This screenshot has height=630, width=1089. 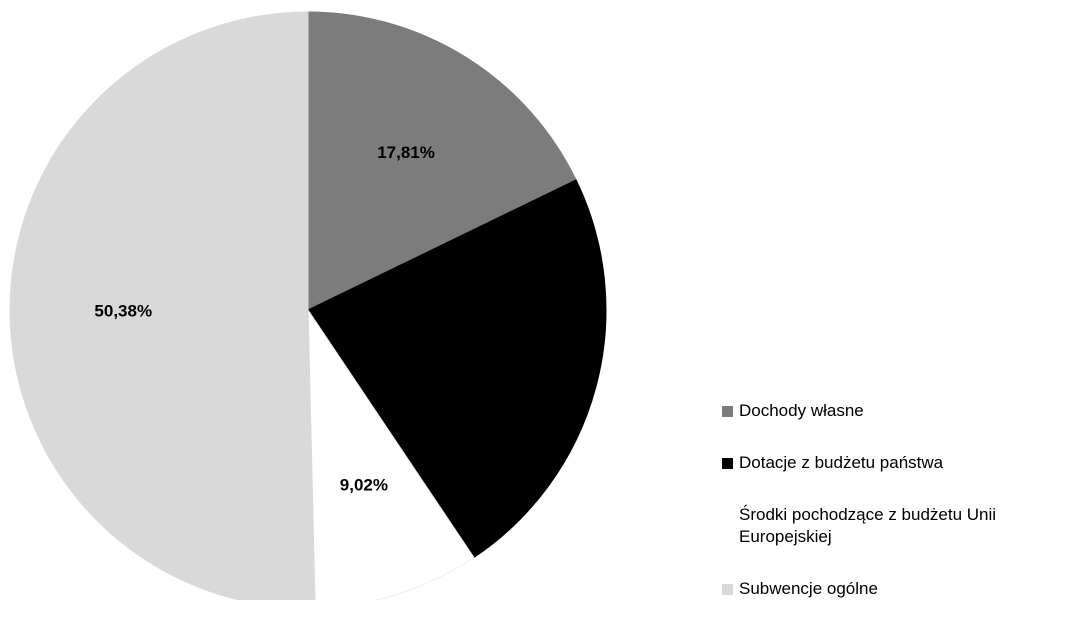 I want to click on legend-item: Dotacje z budżetu państwa, so click(x=902, y=463).